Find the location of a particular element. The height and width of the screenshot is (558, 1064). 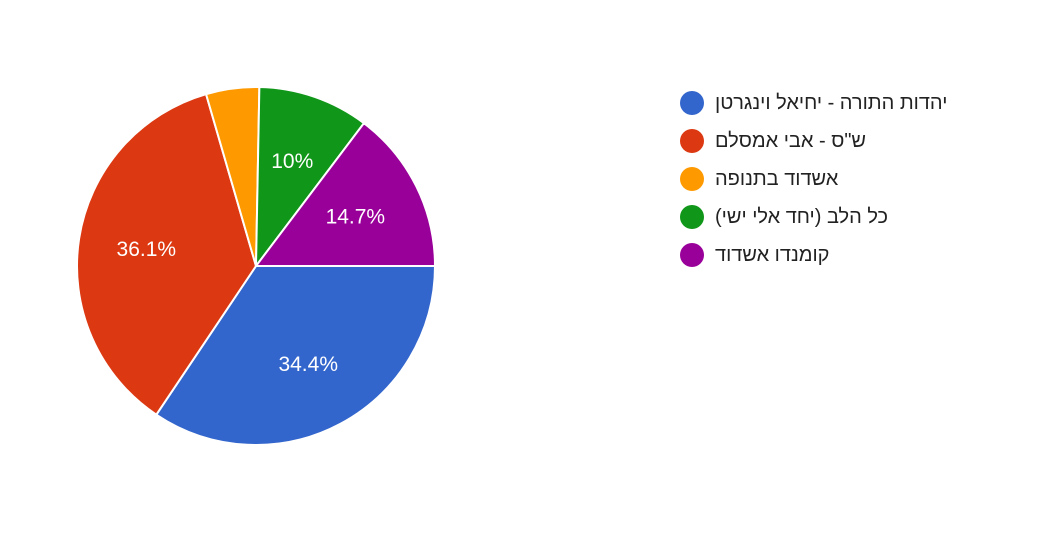

legend-item-1: יהדות התורה - יחיאל וינגרטן is located at coordinates (860, 103).